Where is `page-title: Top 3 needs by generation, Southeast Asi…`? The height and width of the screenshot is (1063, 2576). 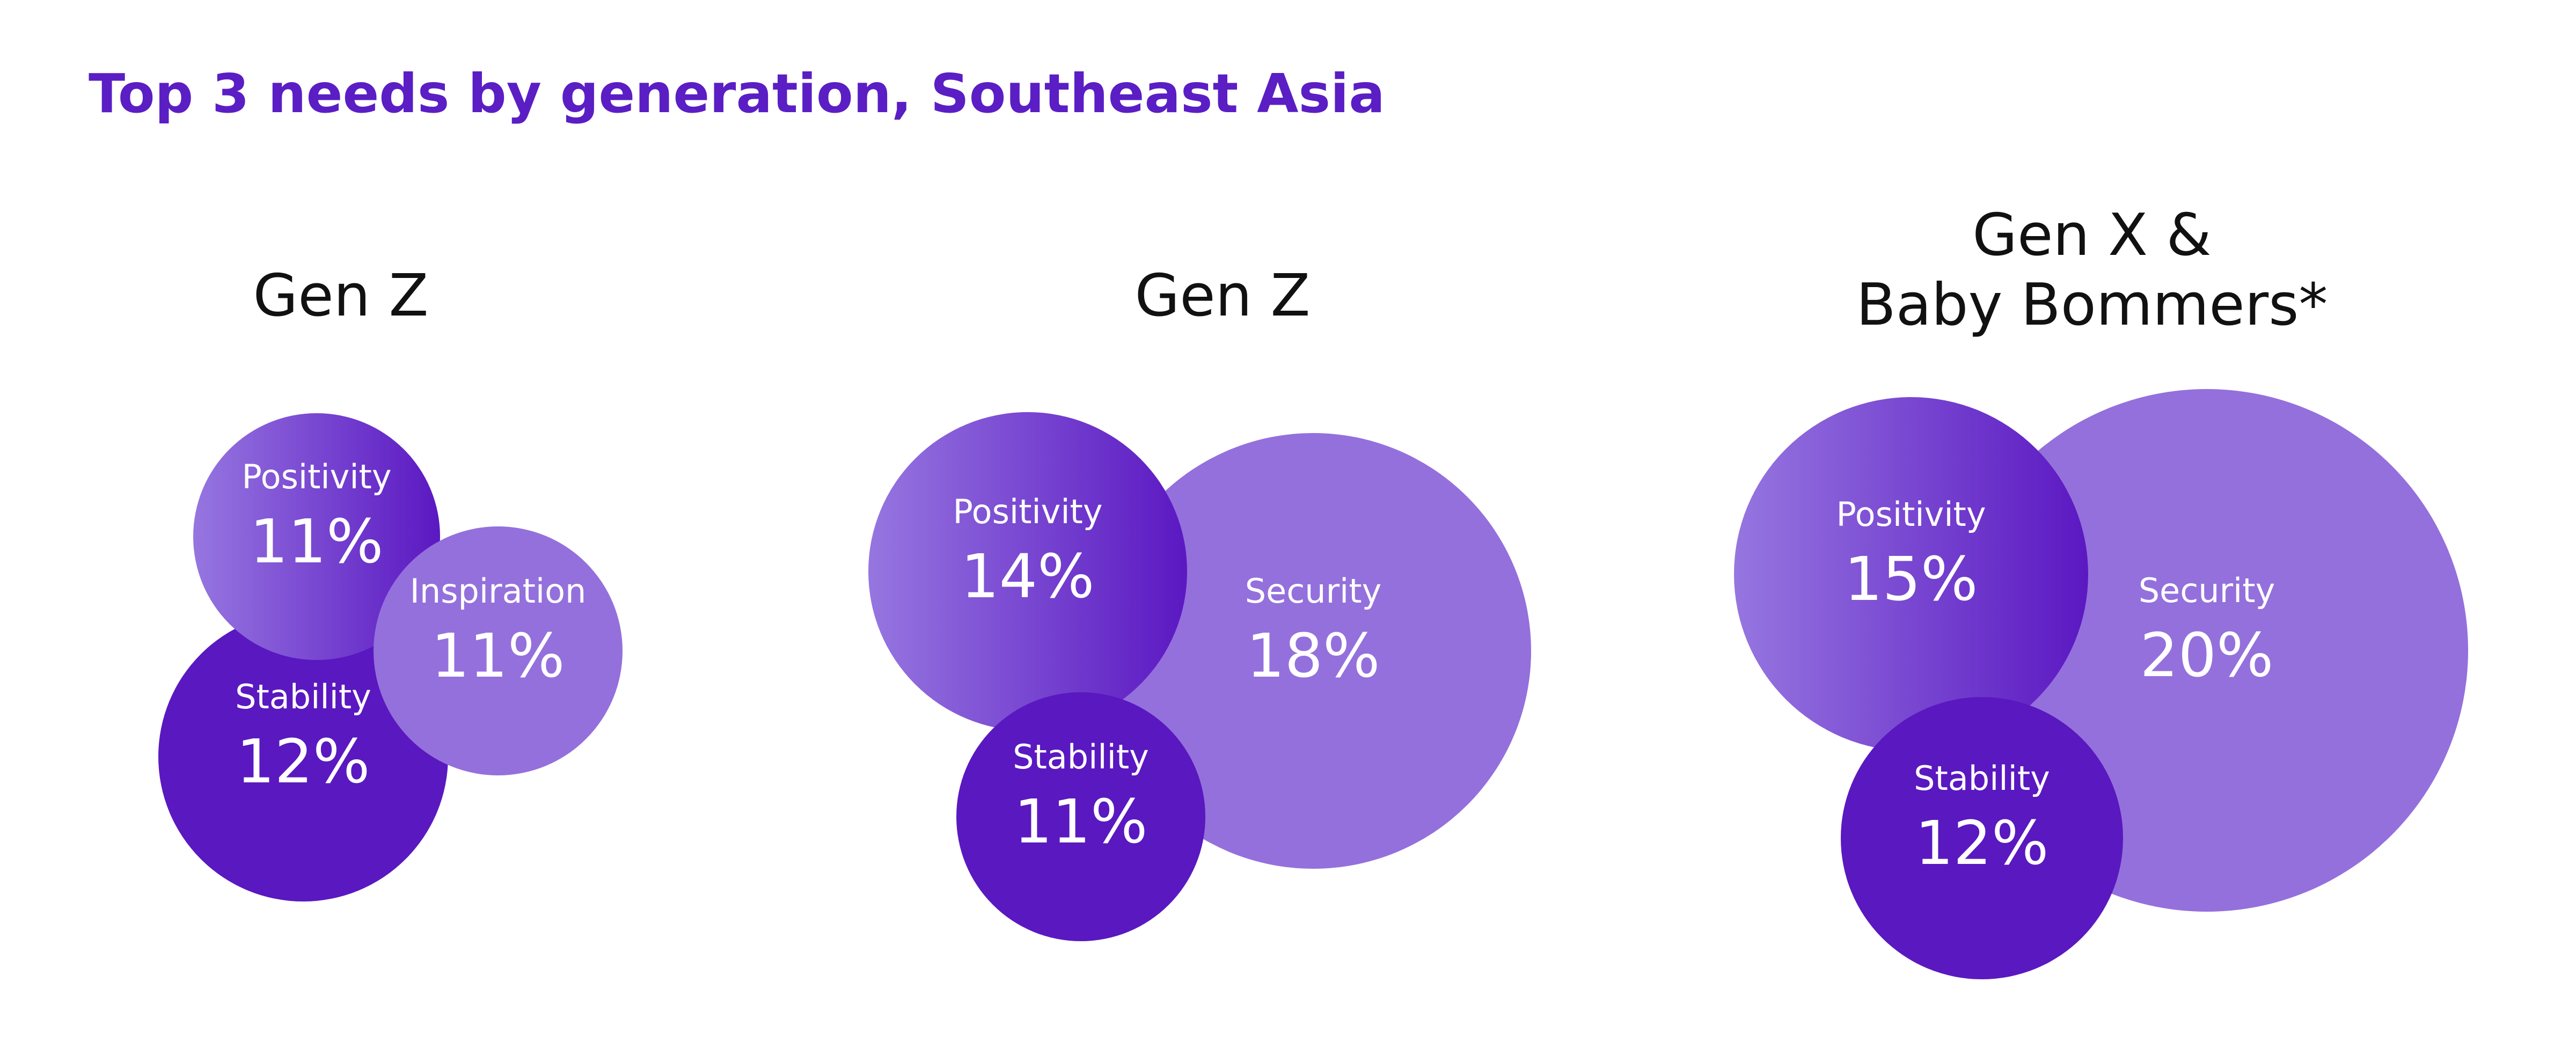
page-title: Top 3 needs by generation, Southeast Asi… is located at coordinates (737, 93).